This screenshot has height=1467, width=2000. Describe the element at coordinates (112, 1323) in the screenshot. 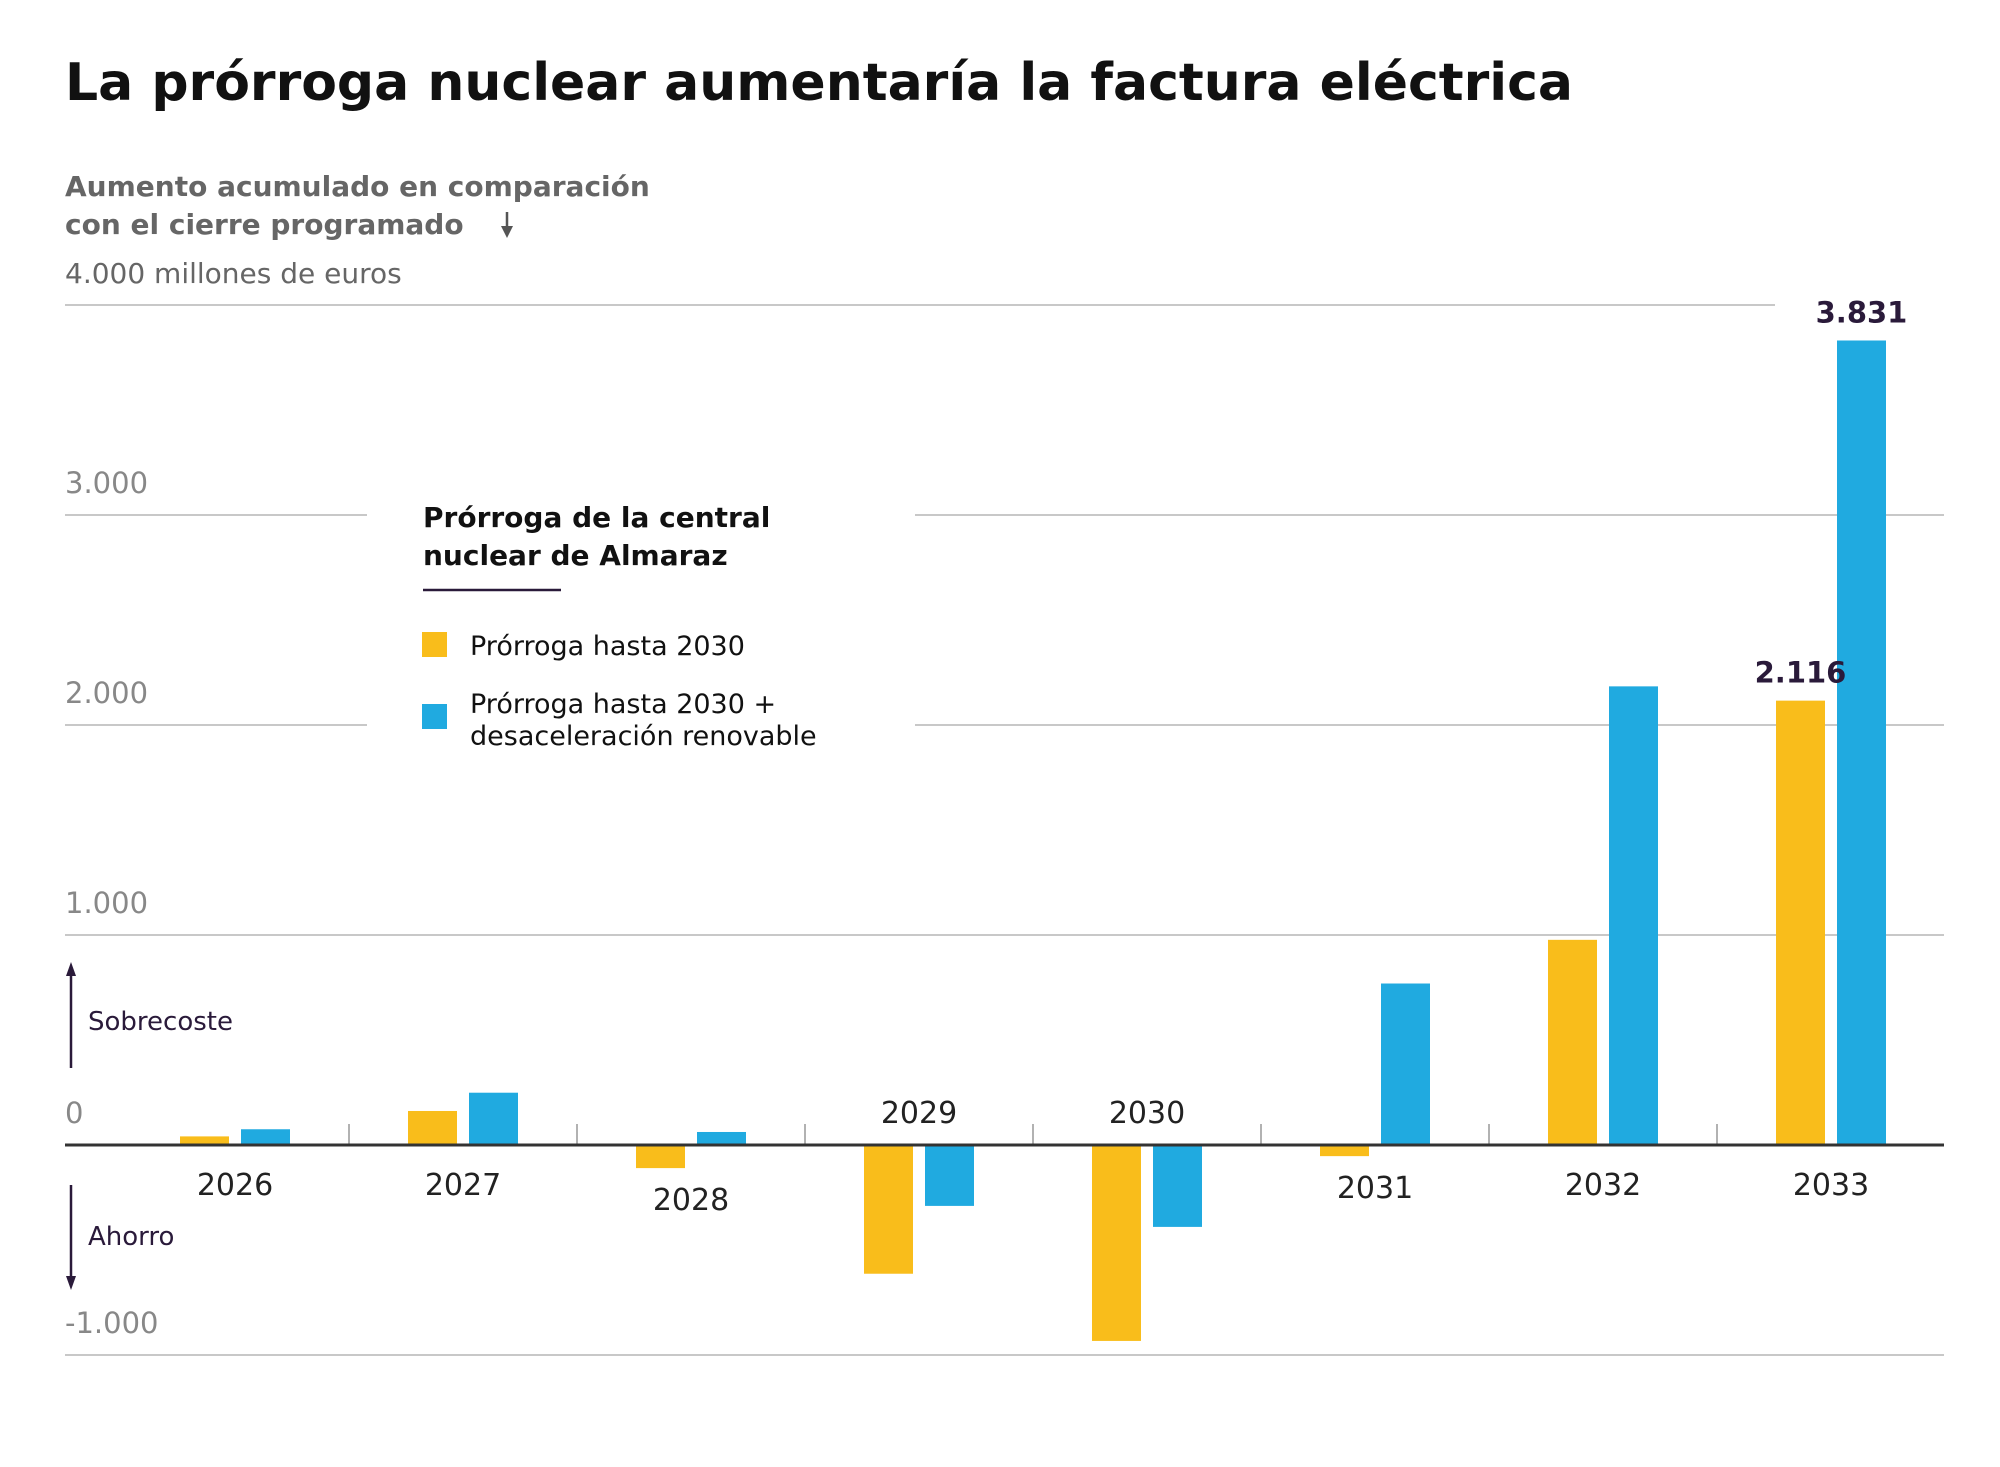

I see `y-tick-label: -1.000` at that location.